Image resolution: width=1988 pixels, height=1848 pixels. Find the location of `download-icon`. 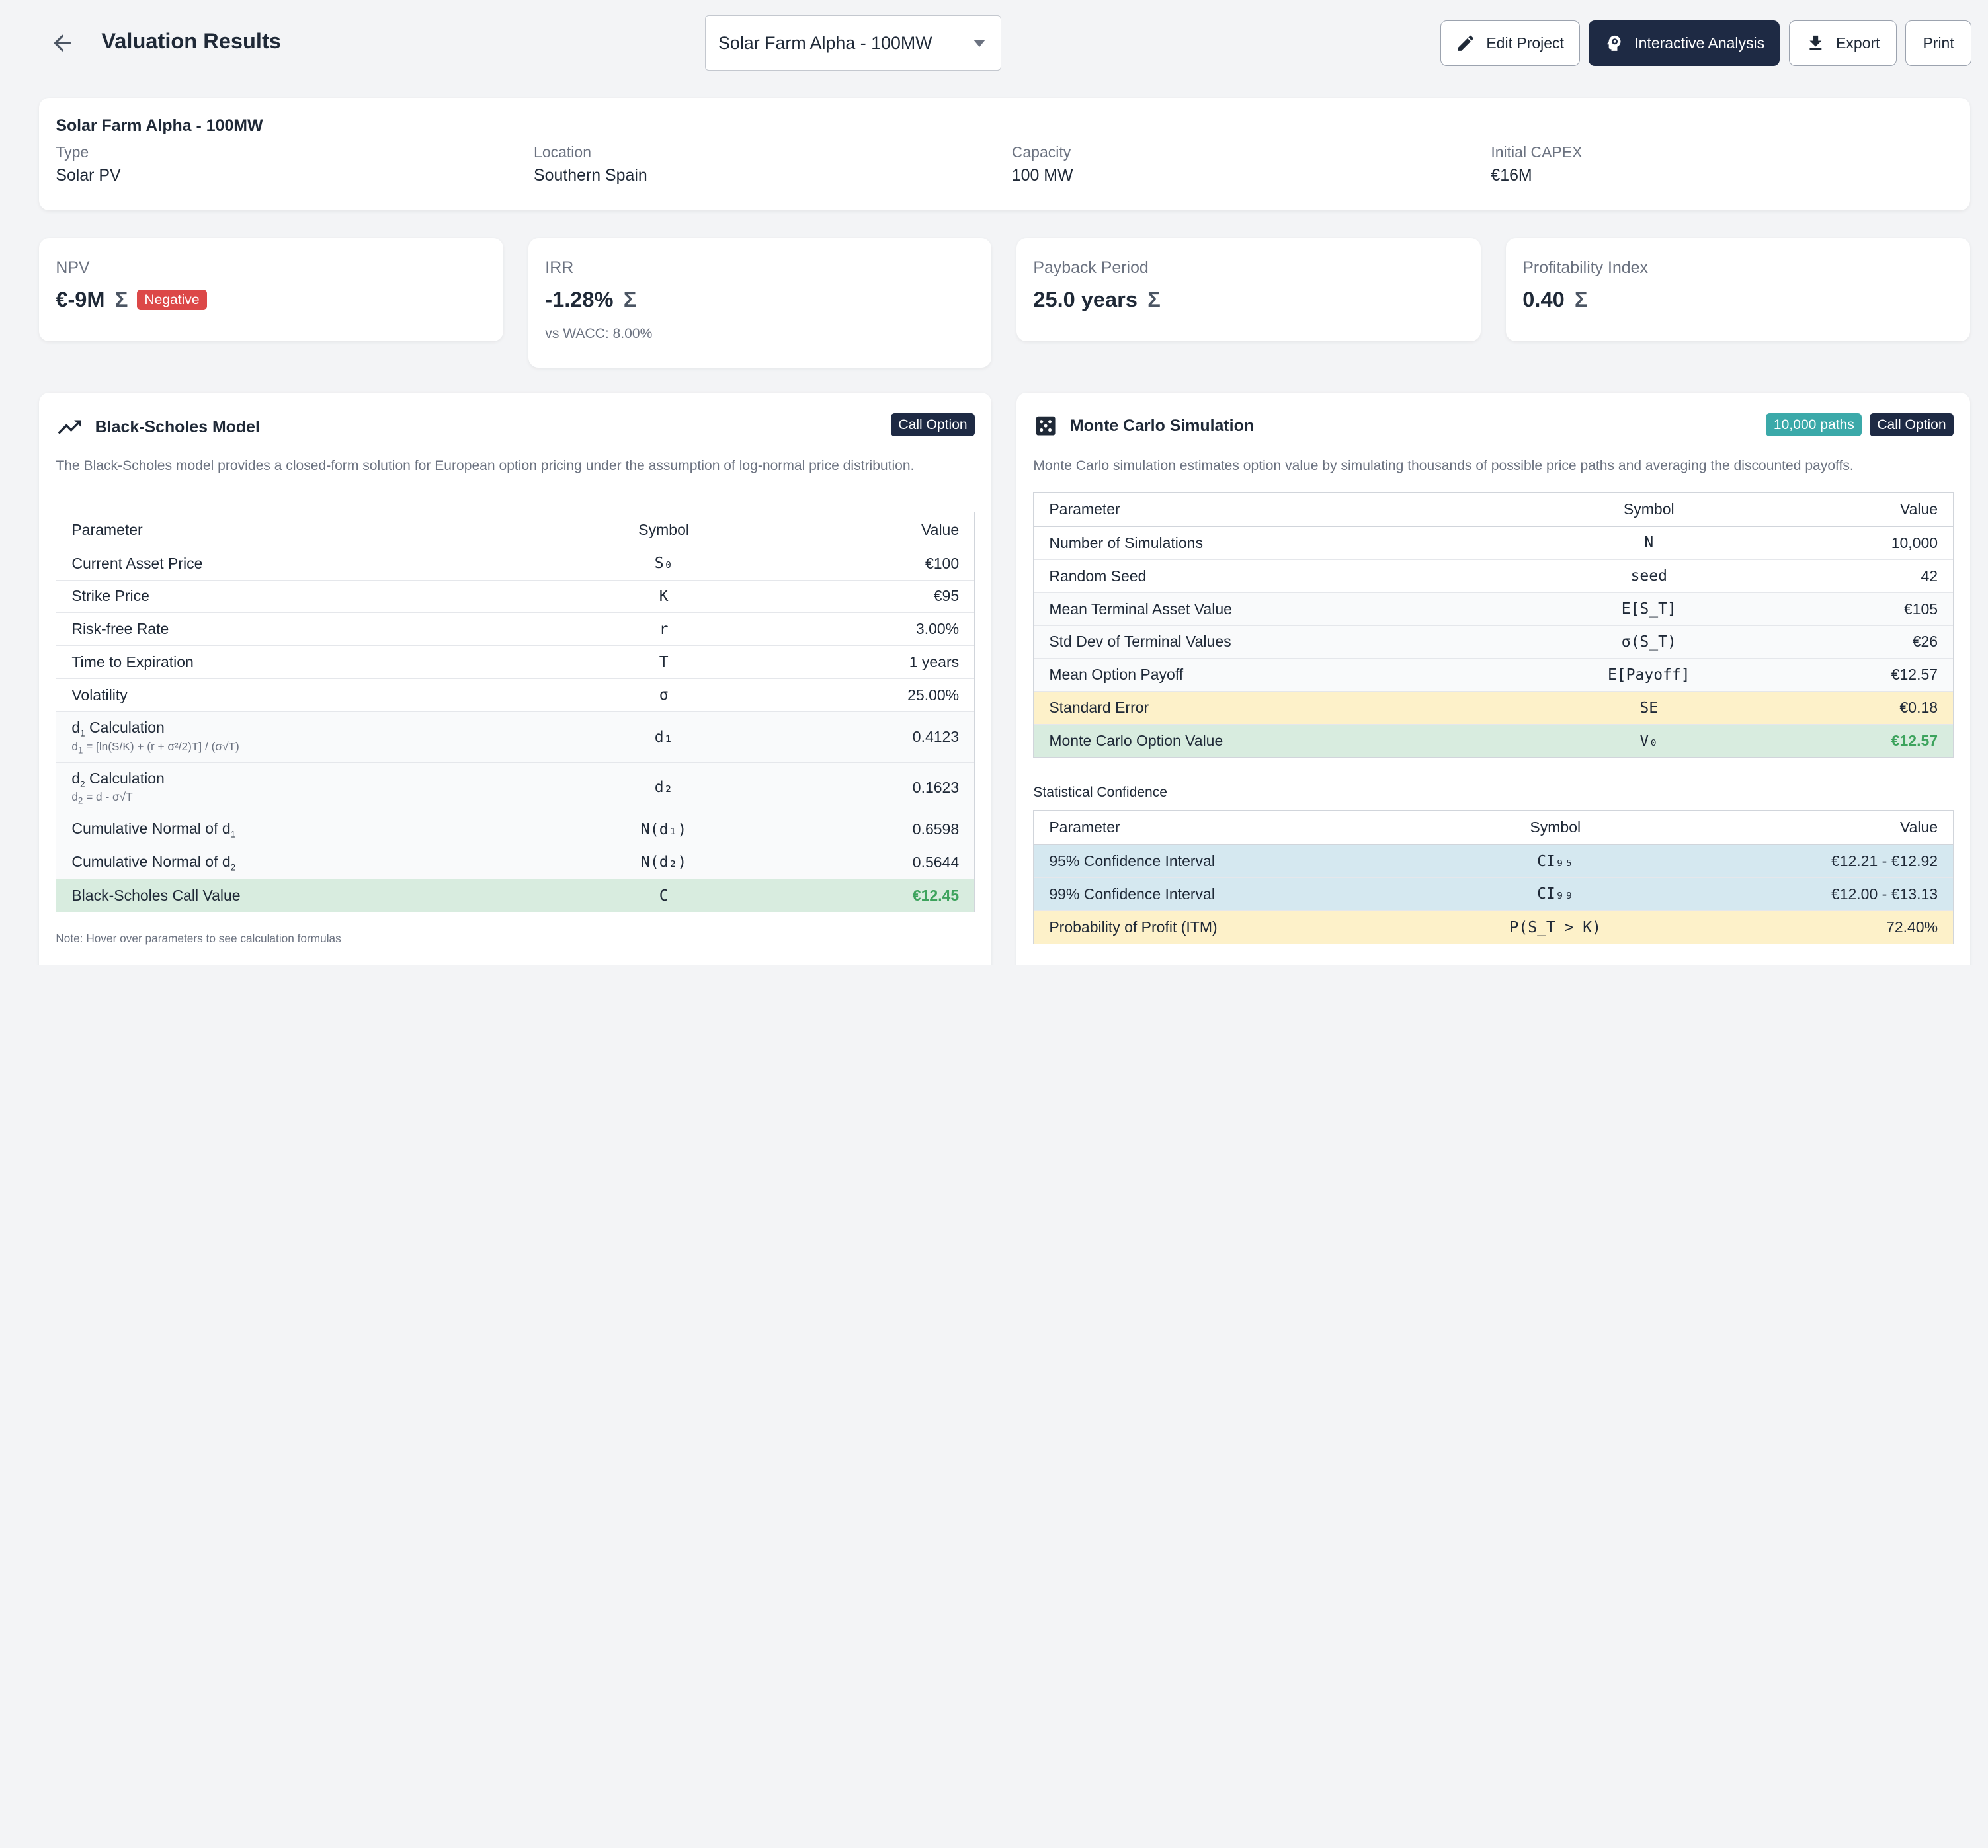

download-icon is located at coordinates (1815, 42).